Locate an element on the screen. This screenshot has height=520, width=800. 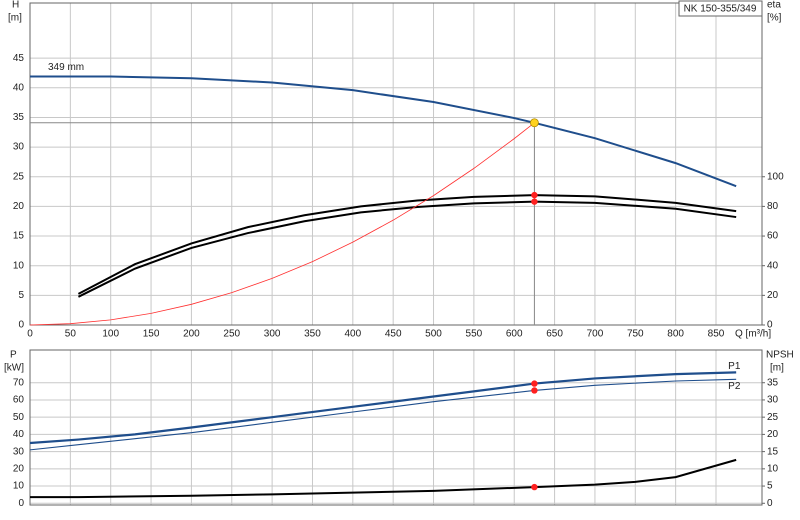
y2-axis-unit: [m] is located at coordinates (777, 368).